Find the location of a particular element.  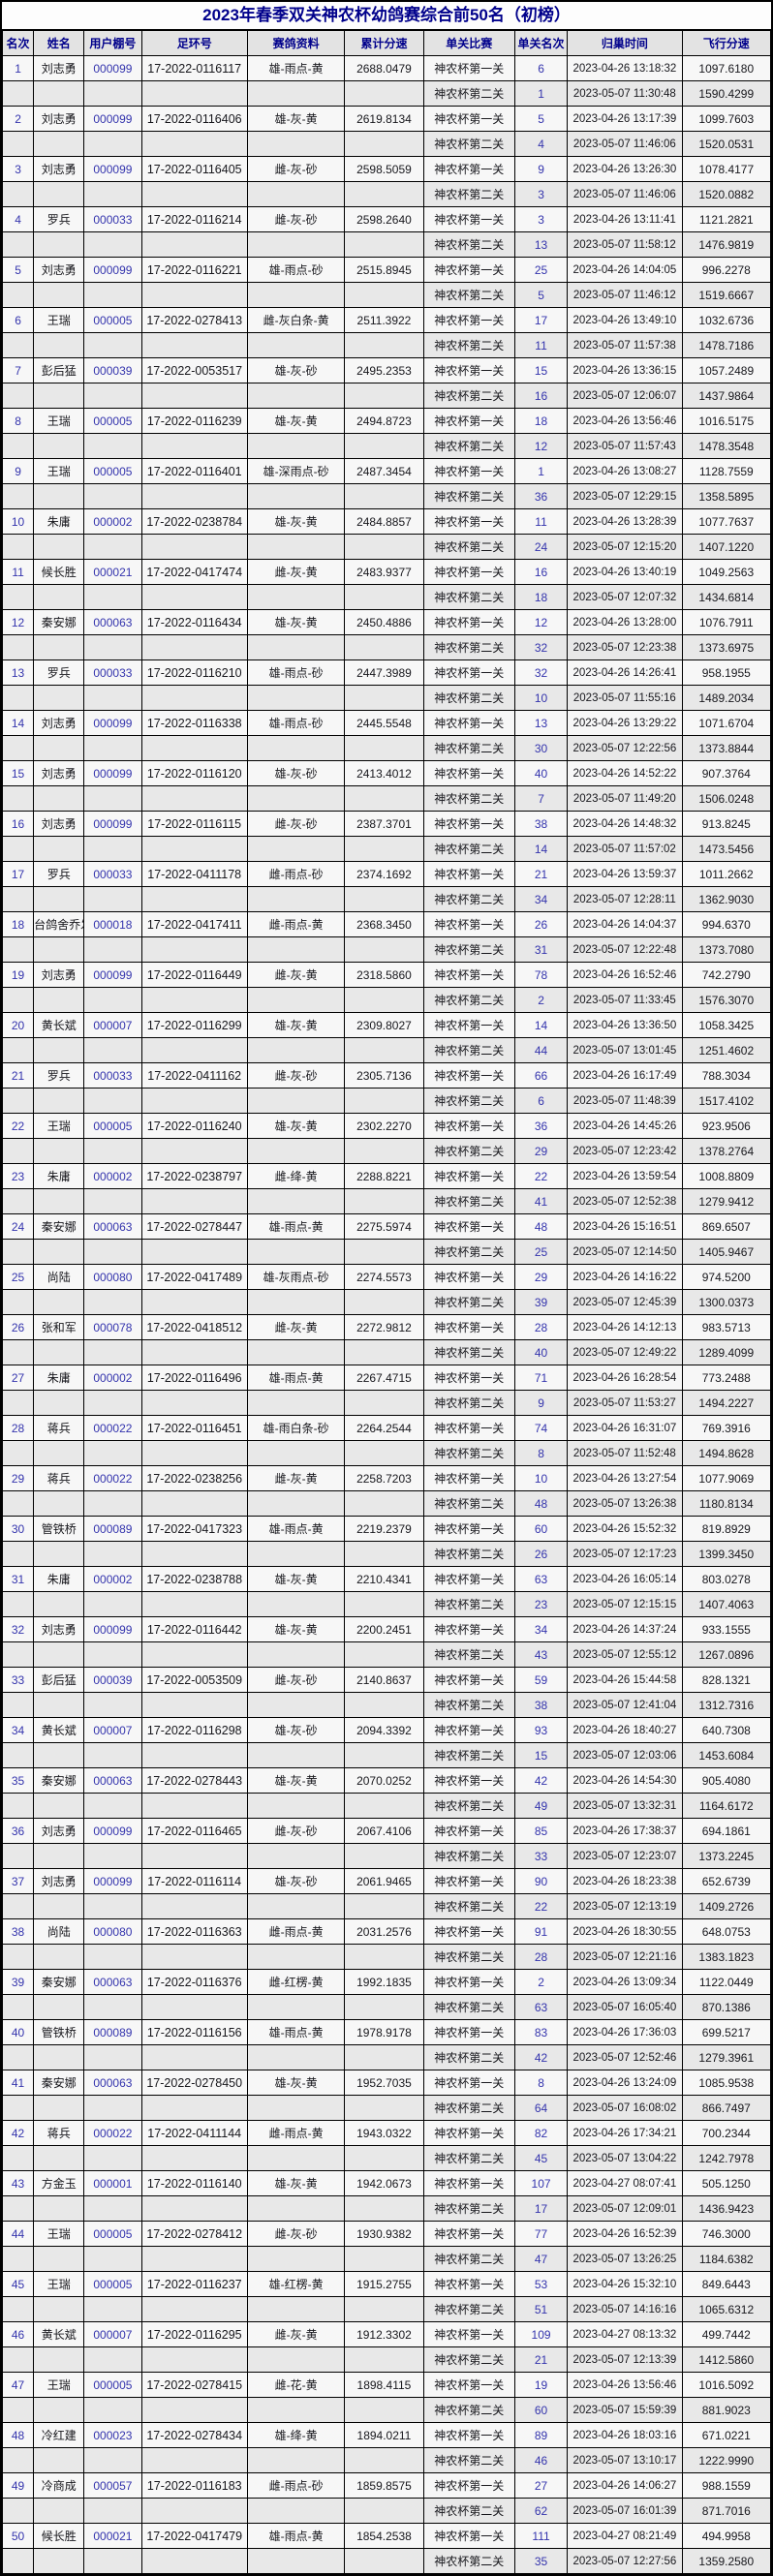

cell-flight-speed: 788.3034 is located at coordinates (726, 1075).